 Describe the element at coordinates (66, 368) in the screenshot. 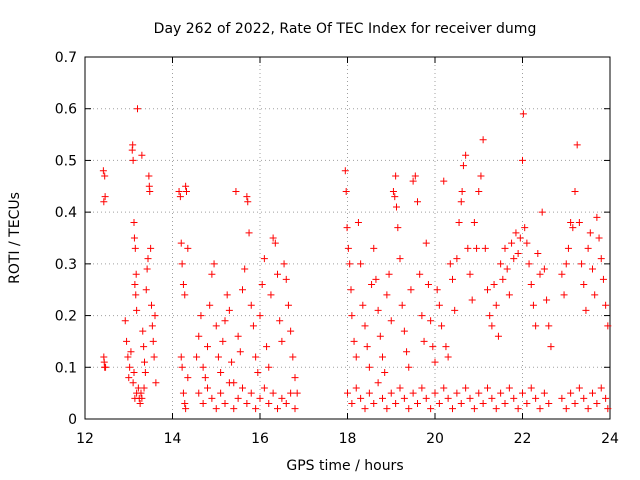

I see `y-tick-label: 0.1` at that location.